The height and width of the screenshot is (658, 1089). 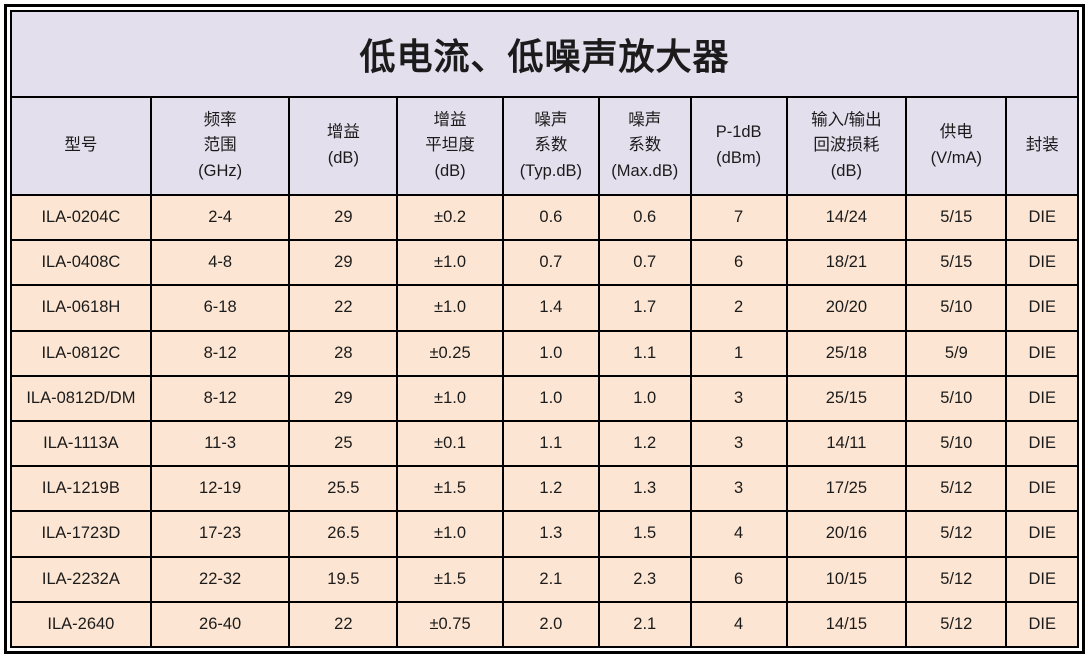 What do you see at coordinates (450, 217) in the screenshot?
I see `table-cell-flatness: ±0.2` at bounding box center [450, 217].